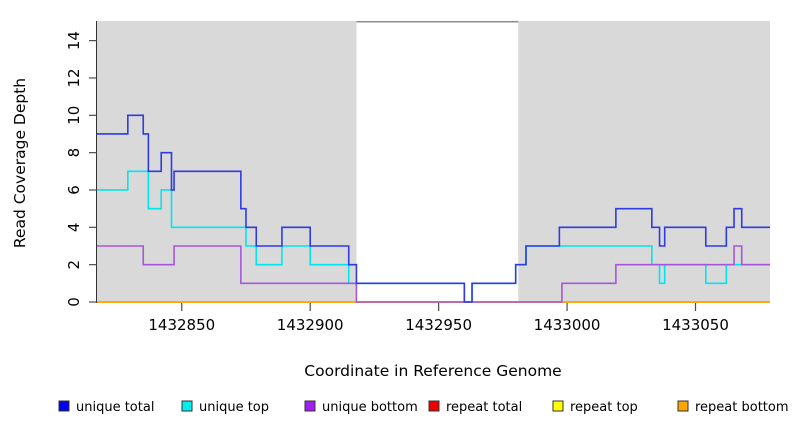  What do you see at coordinates (74, 153) in the screenshot?
I see `y-tick-label: 8` at bounding box center [74, 153].